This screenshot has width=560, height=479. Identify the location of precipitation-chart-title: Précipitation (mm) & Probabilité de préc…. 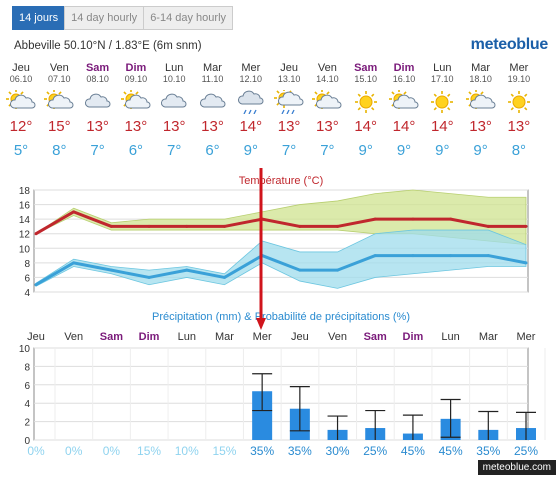
(281, 317).